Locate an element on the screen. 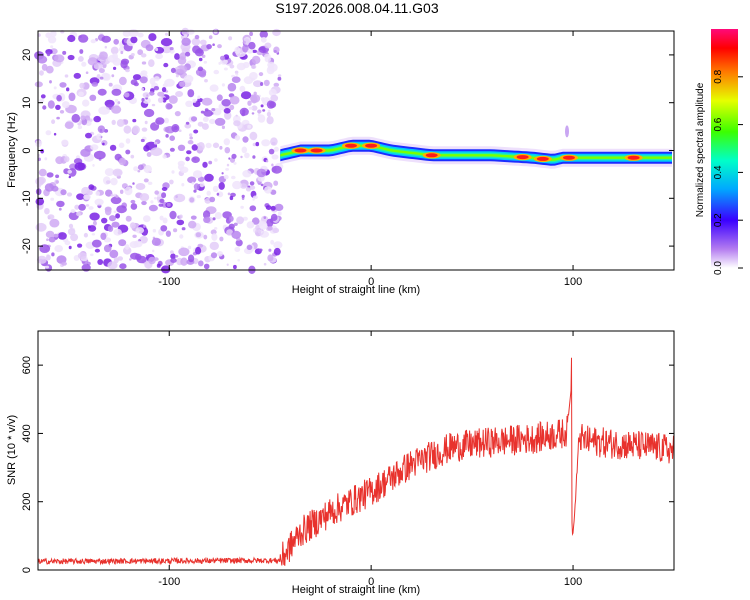  colorbar-tick-label: 0.4 is located at coordinates (718, 172).